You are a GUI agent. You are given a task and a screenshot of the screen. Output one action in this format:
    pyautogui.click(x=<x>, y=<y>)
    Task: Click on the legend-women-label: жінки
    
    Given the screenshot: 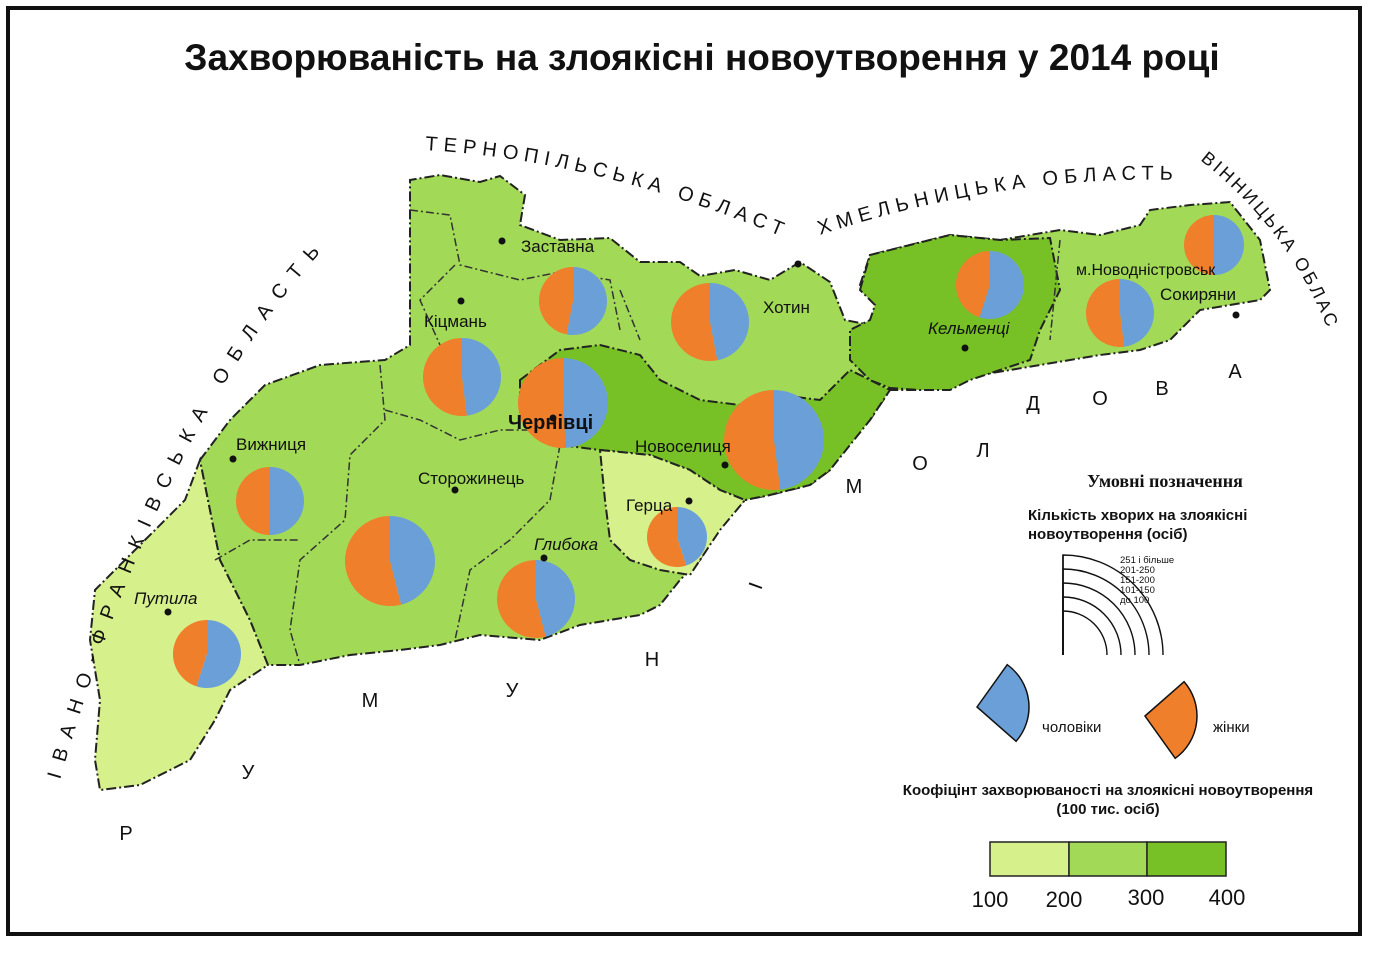 What is the action you would take?
    pyautogui.click(x=1231, y=727)
    